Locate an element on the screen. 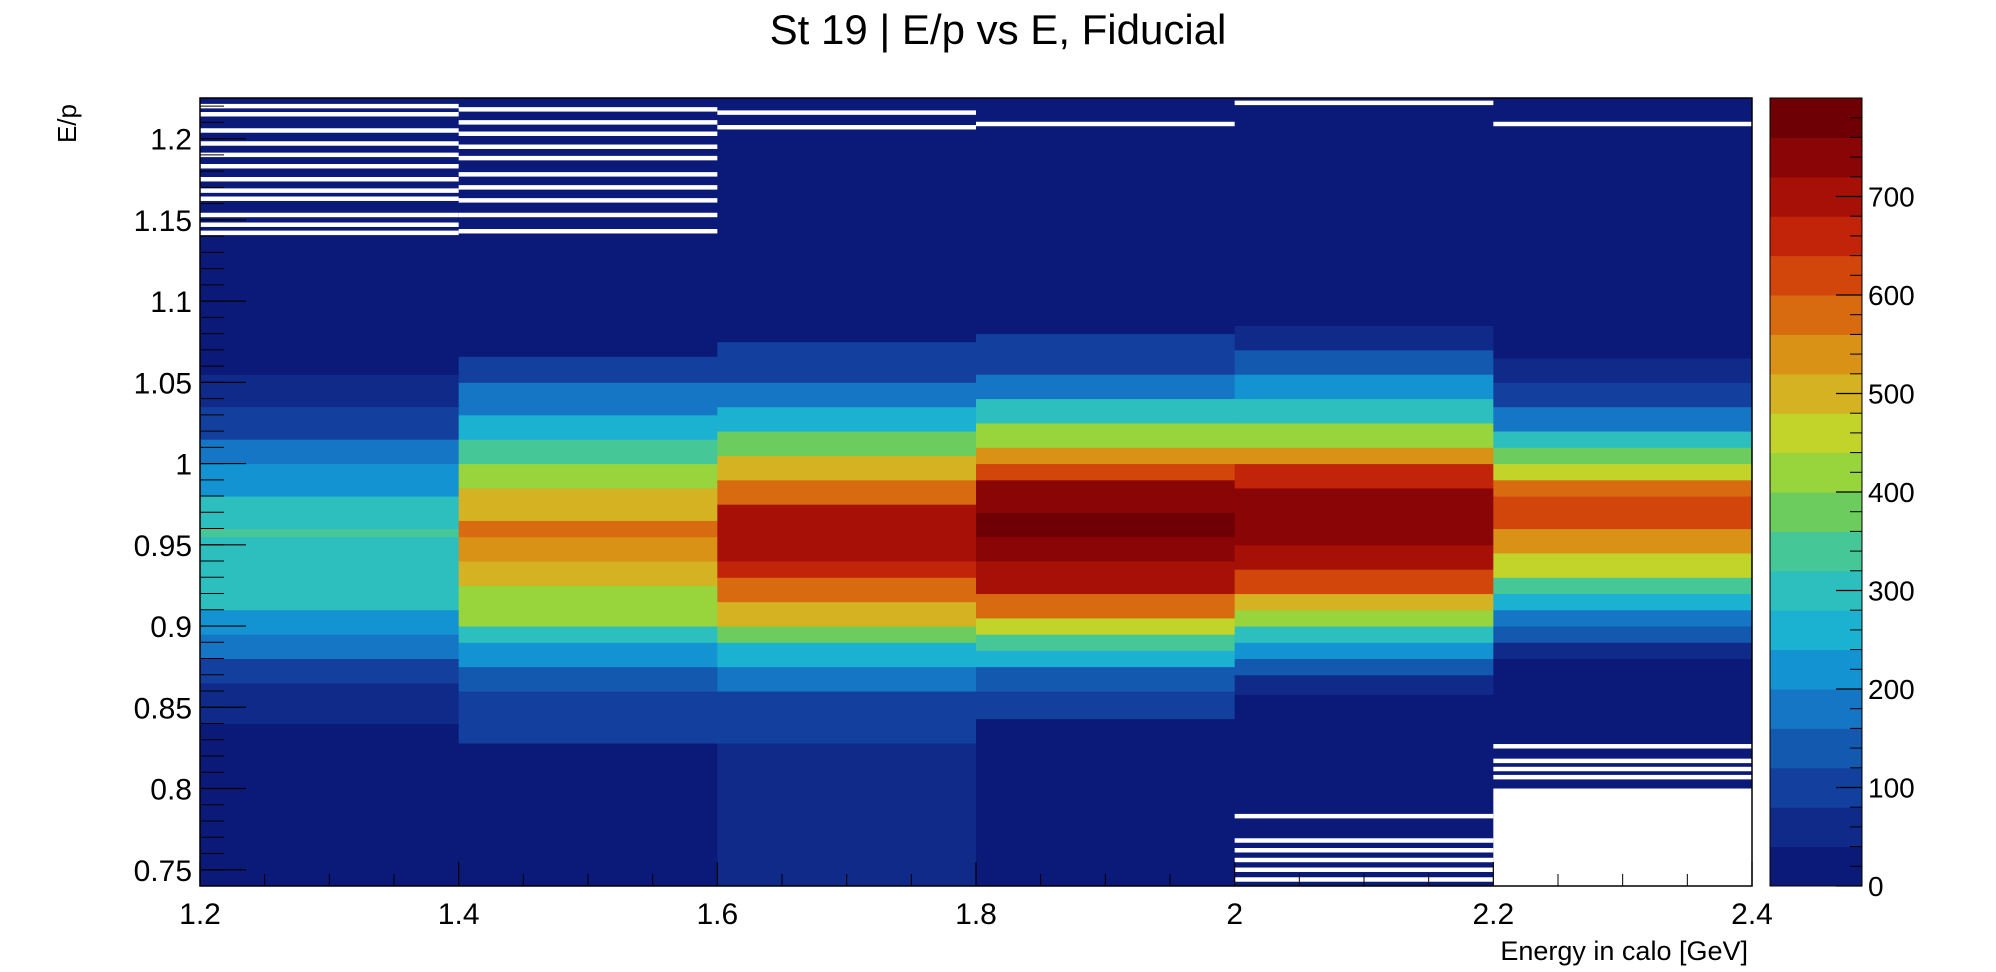 The height and width of the screenshot is (972, 1996). y-tick-label-6: 1.05 is located at coordinates (163, 383).